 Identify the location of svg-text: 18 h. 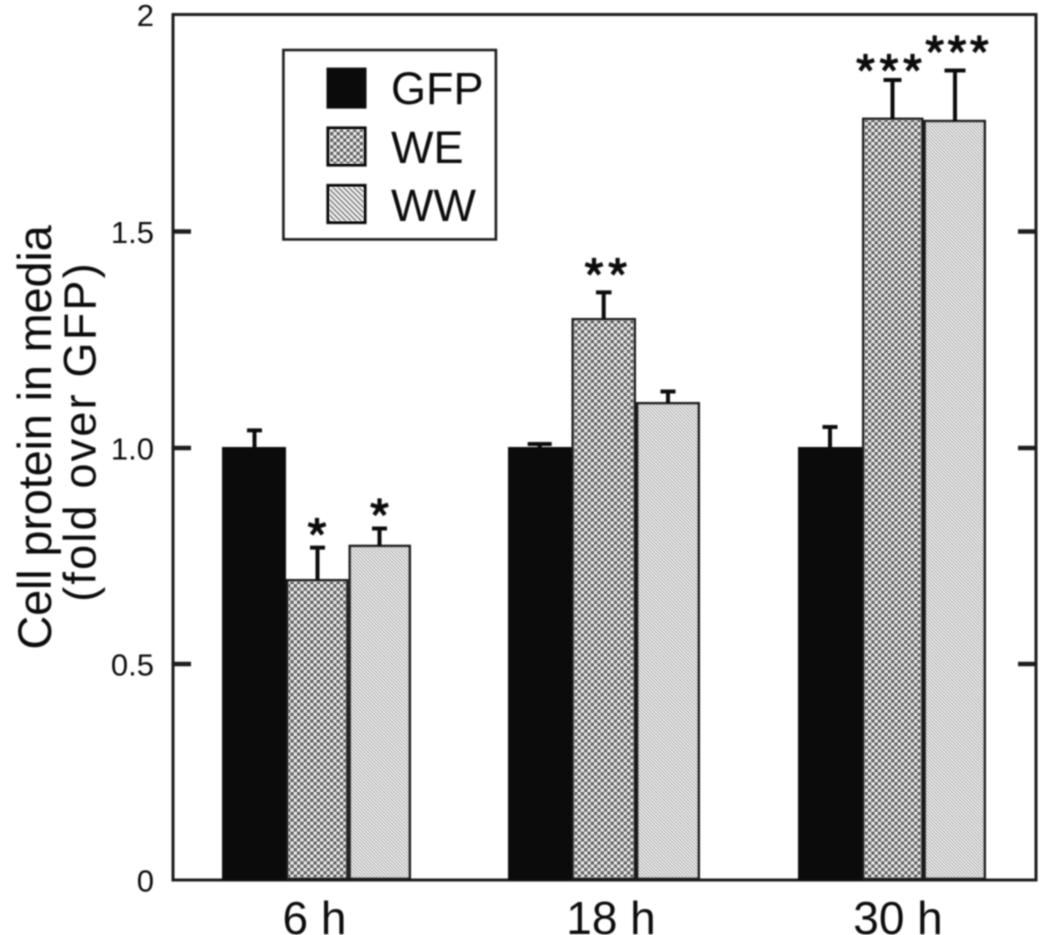
(611, 913).